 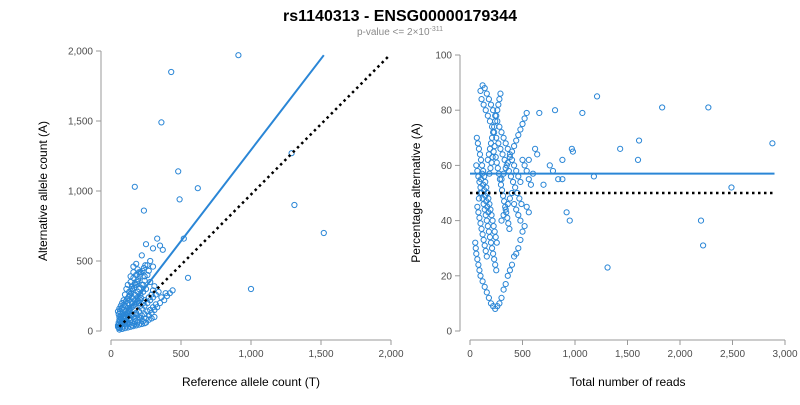 What do you see at coordinates (400, 16) in the screenshot?
I see `chart-title: rs1140313 - ENSG00000179344` at bounding box center [400, 16].